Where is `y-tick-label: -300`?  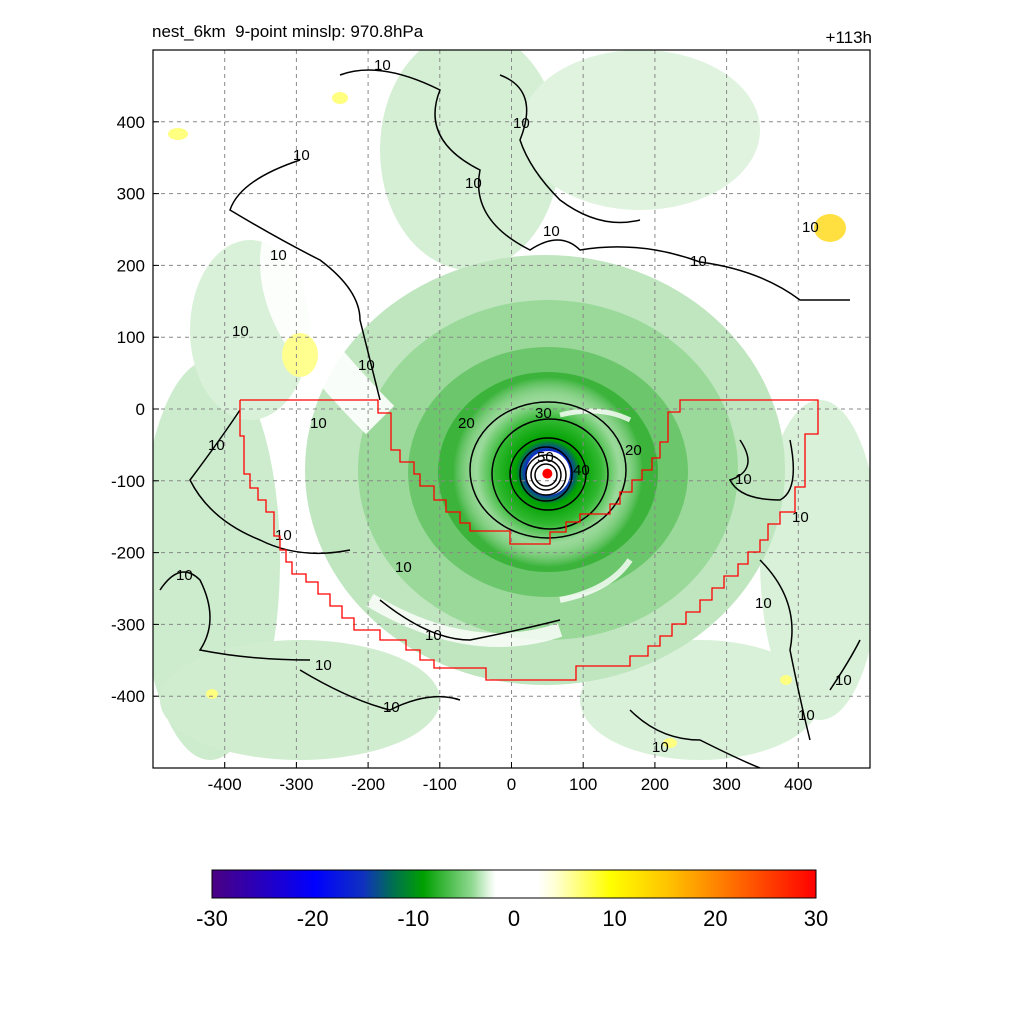 y-tick-label: -300 is located at coordinates (128, 624).